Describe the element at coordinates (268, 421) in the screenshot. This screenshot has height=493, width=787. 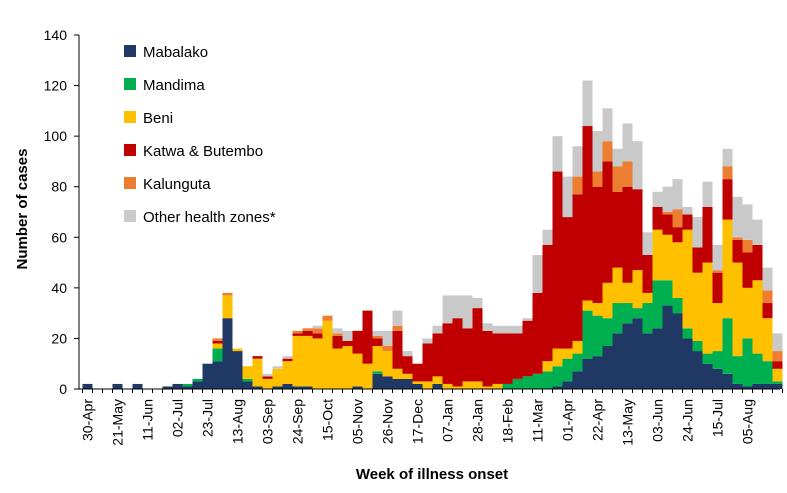
I see `x-tick-label: 03-Sep` at that location.